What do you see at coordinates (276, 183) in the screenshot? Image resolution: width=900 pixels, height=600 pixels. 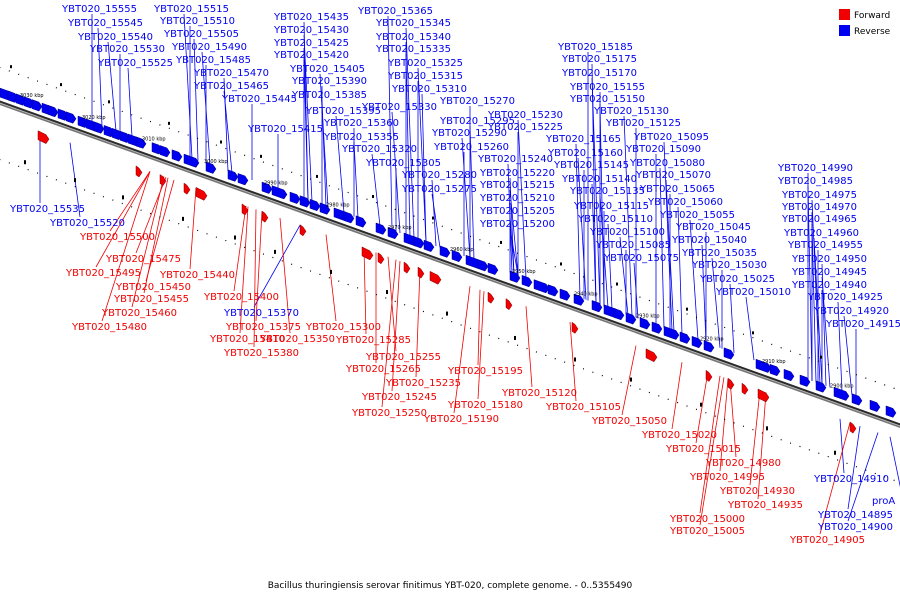 I see `ruler-tick-label: 2990 kbp` at bounding box center [276, 183].